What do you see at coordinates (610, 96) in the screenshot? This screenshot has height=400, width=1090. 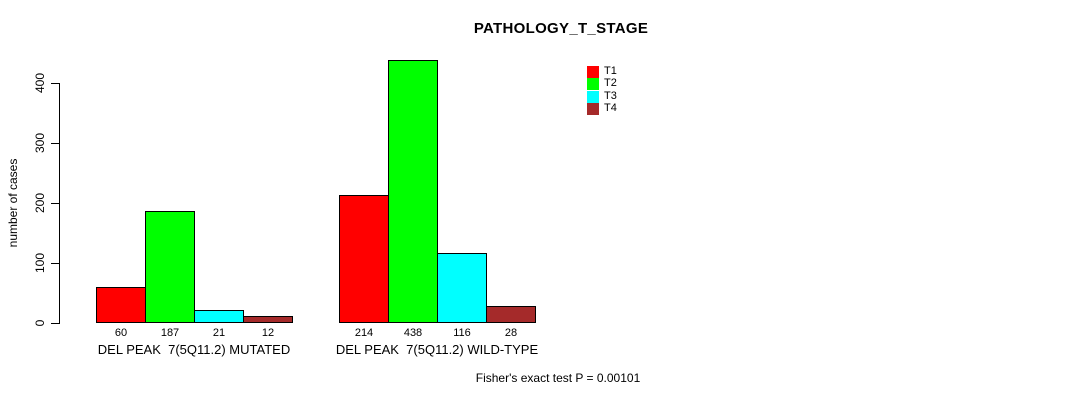 I see `legend-label-T3: T3` at bounding box center [610, 96].